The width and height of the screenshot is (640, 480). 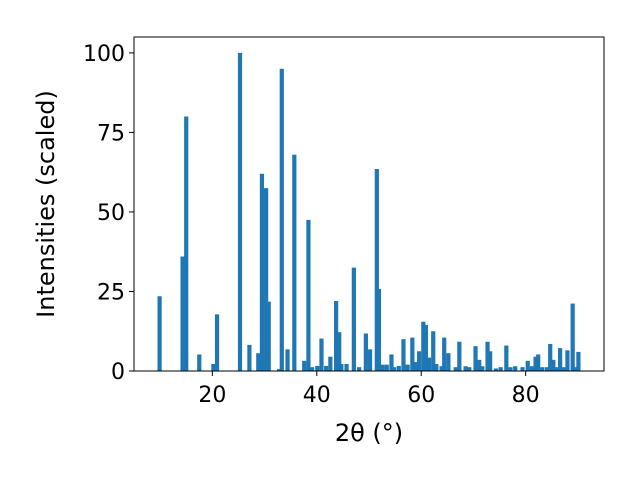 What do you see at coordinates (369, 433) in the screenshot?
I see `x-axis-label: 2θ (°)` at bounding box center [369, 433].